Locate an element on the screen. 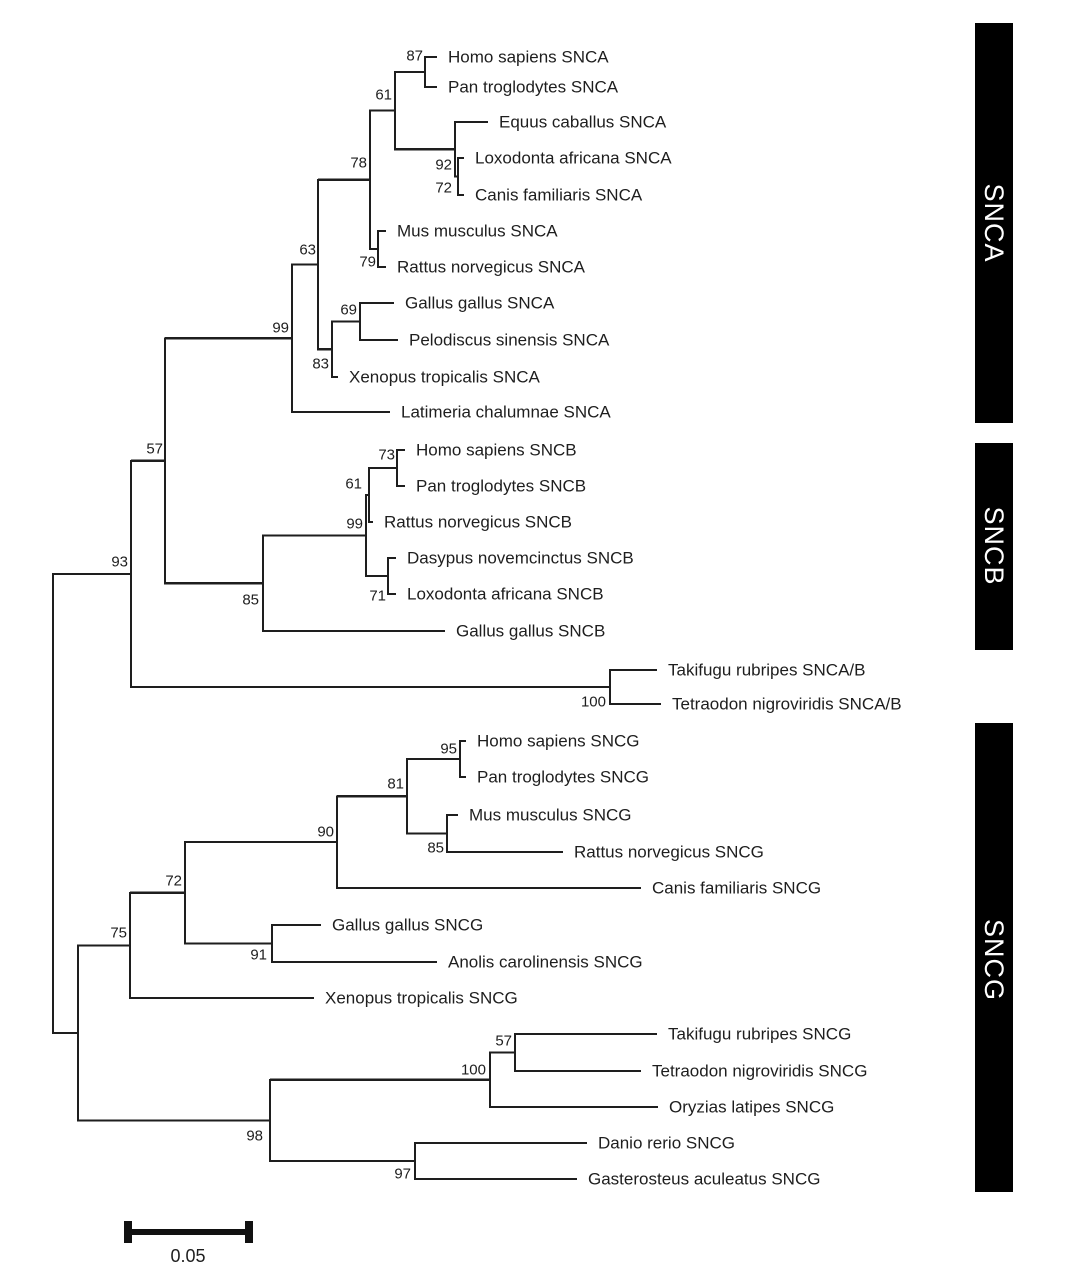 The height and width of the screenshot is (1279, 1066). clade-bar-label-snca: SNCA is located at coordinates (994, 222).